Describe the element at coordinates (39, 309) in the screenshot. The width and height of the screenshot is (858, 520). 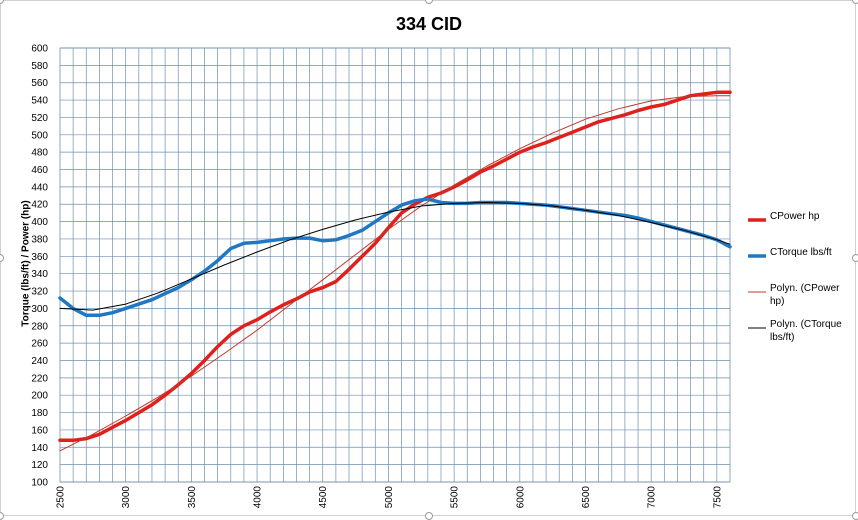
I see `y-tick-label: 300` at that location.